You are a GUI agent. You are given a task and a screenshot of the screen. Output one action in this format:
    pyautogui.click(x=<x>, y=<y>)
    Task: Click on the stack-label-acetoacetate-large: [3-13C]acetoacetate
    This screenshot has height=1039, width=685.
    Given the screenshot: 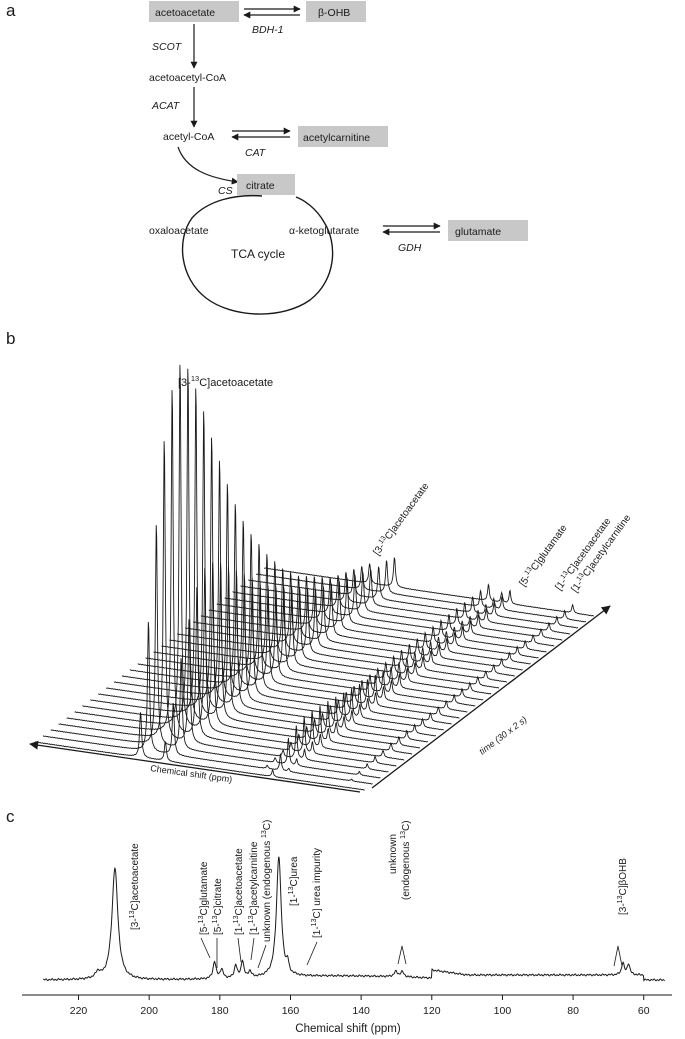 What is the action you would take?
    pyautogui.click(x=225, y=381)
    